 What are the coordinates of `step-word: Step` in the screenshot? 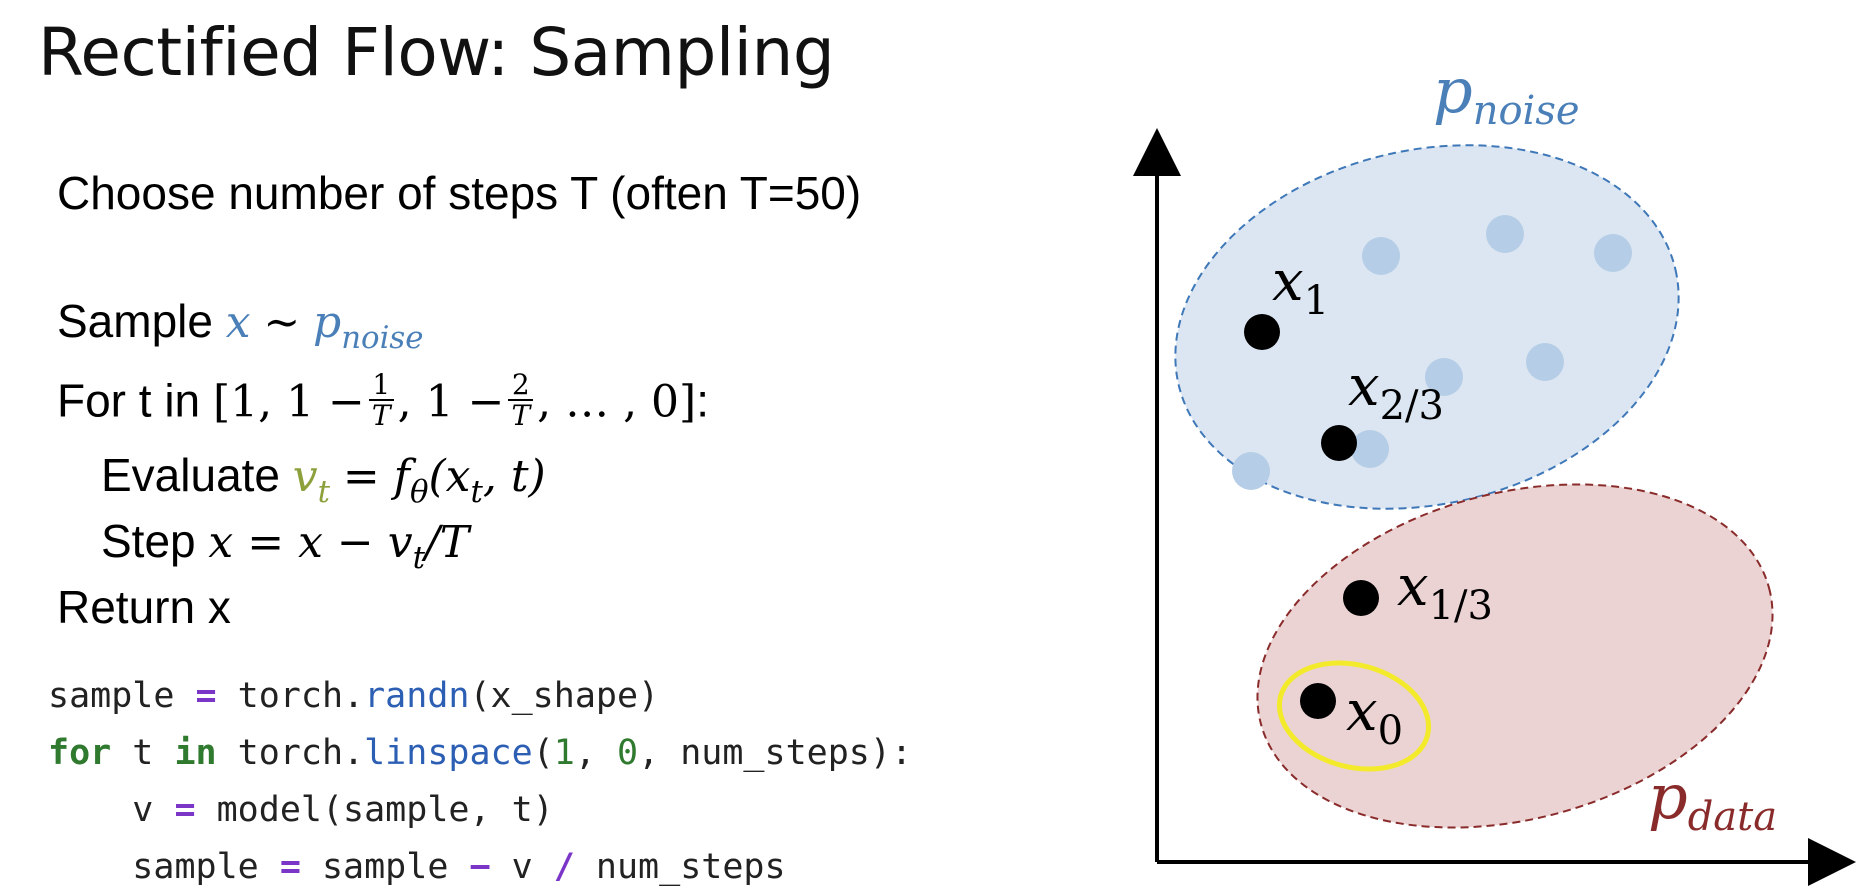 It's located at (148, 541).